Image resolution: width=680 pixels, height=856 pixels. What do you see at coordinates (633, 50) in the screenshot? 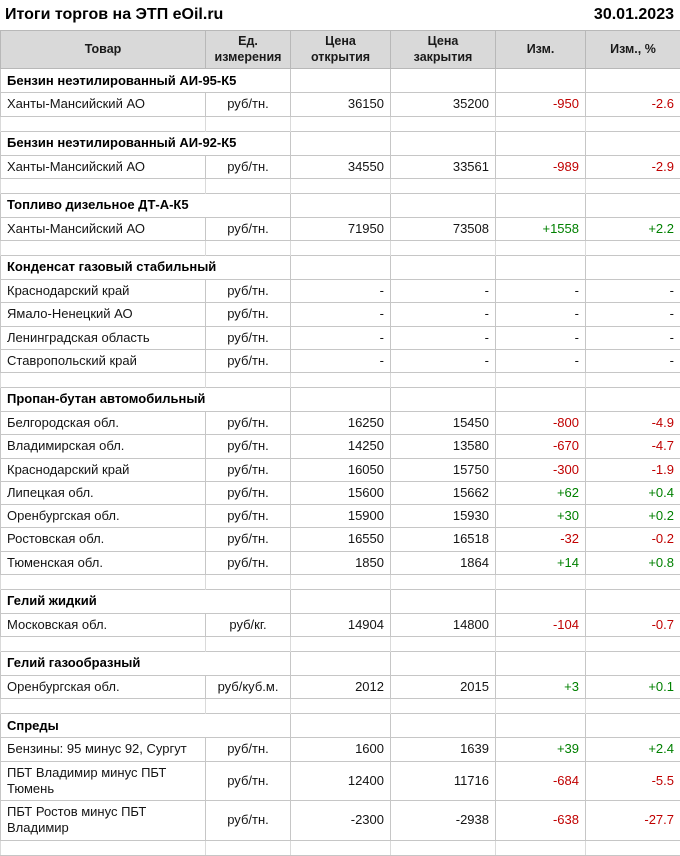
I see `col-header-change-pct: Изм., %` at bounding box center [633, 50].